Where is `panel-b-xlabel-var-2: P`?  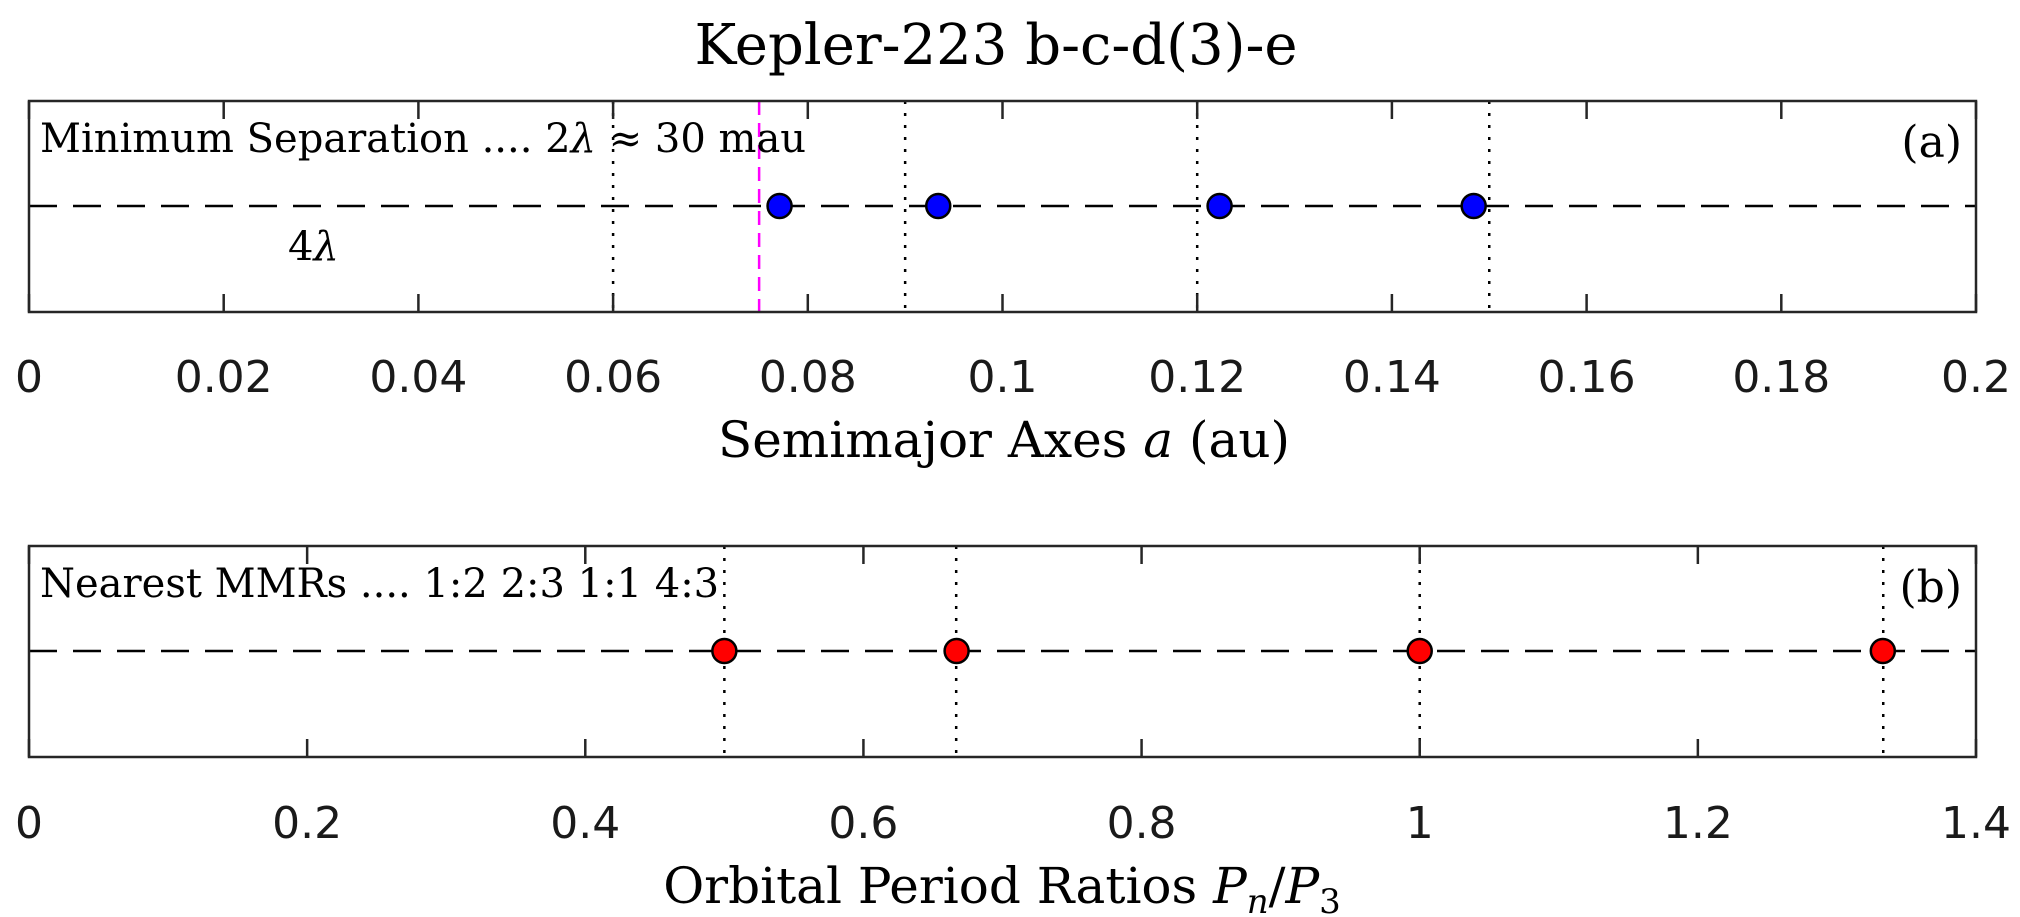
panel-b-xlabel-var-2: P is located at coordinates (1303, 886).